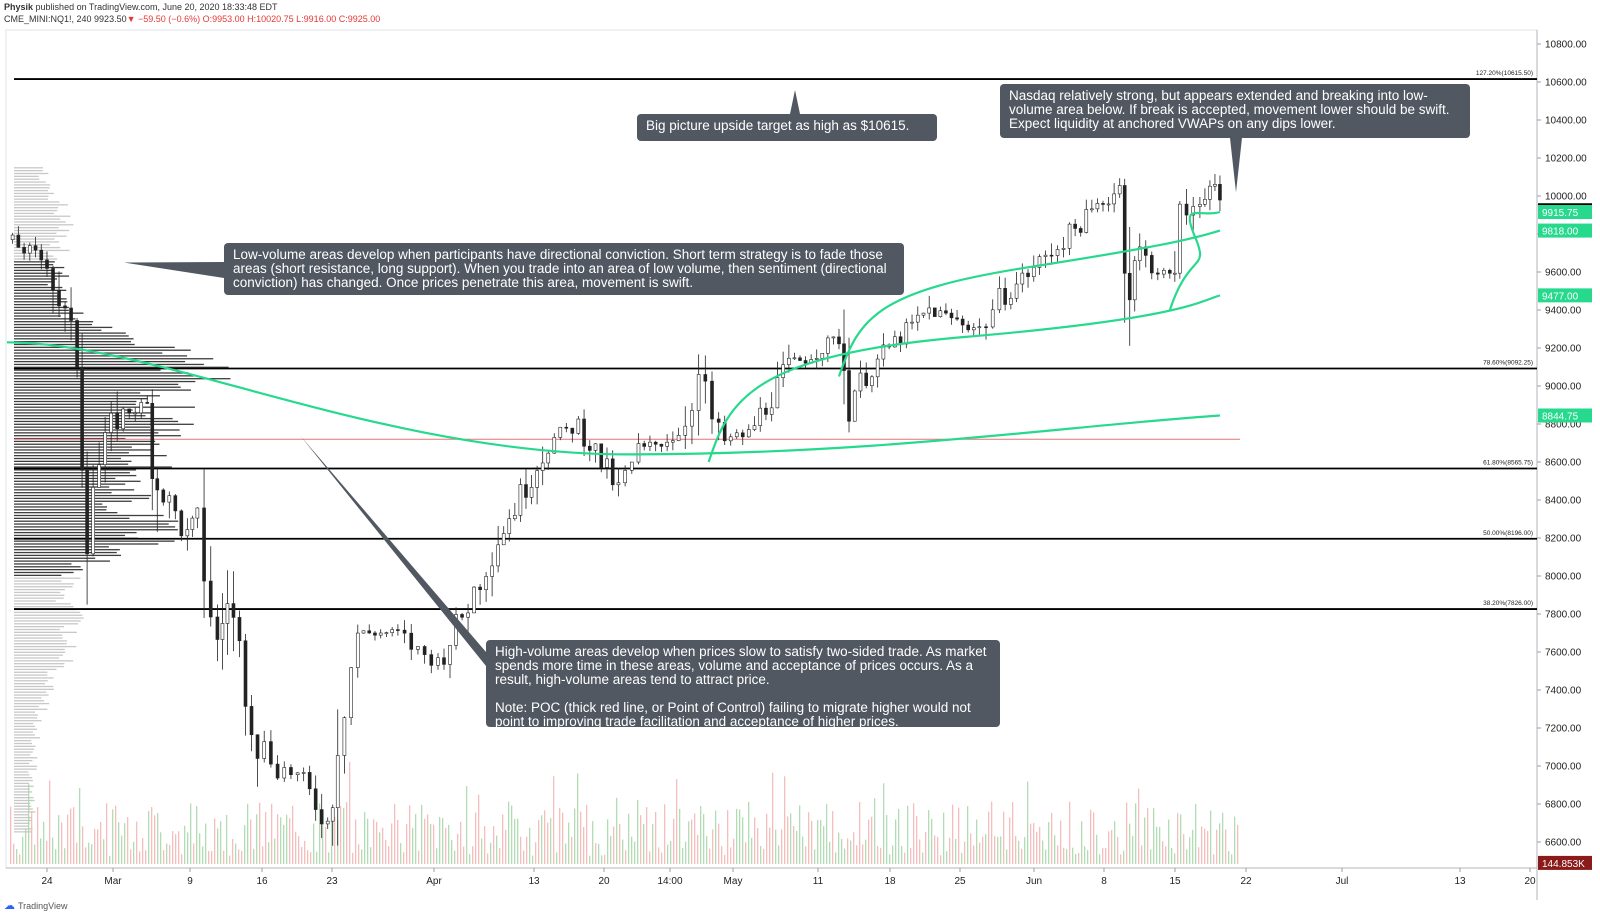  I want to click on note-pointer-low-volume, so click(174, 270).